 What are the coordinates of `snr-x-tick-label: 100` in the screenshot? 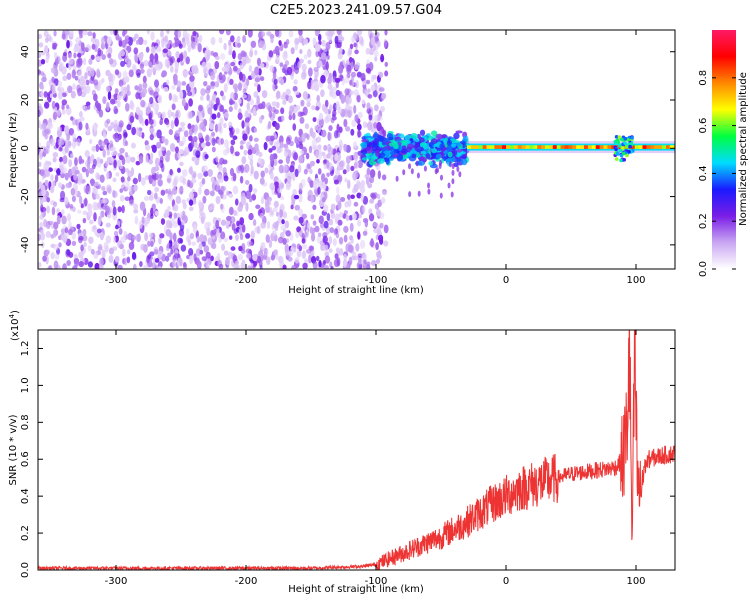 It's located at (635, 581).